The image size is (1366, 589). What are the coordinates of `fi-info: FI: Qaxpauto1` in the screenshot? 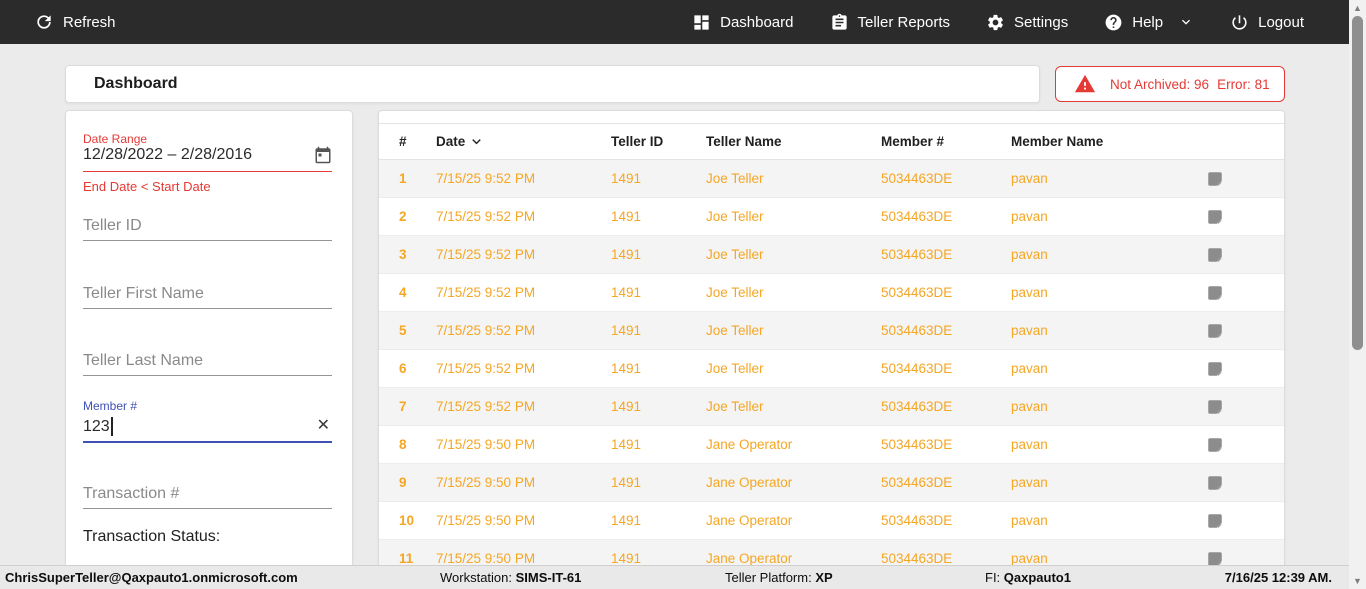 It's located at (1028, 577).